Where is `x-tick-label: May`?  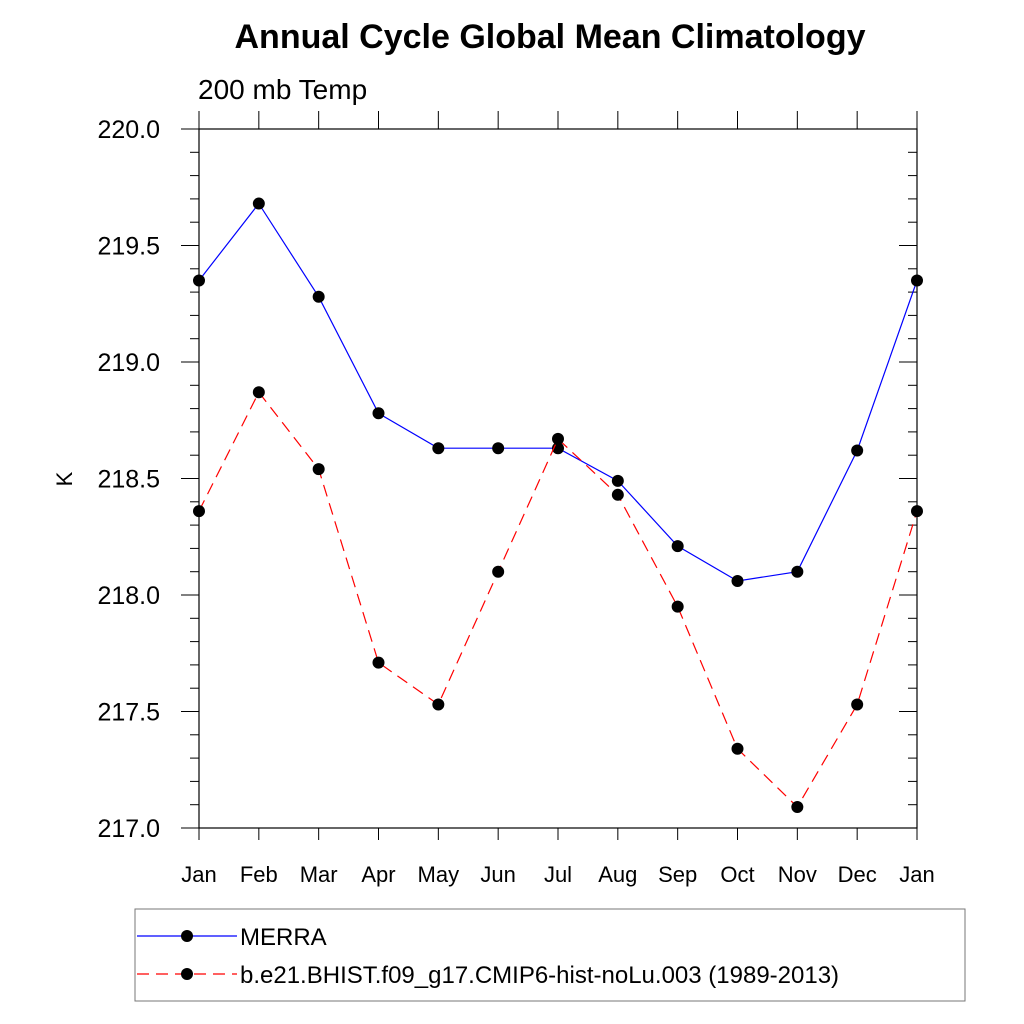 x-tick-label: May is located at coordinates (439, 874).